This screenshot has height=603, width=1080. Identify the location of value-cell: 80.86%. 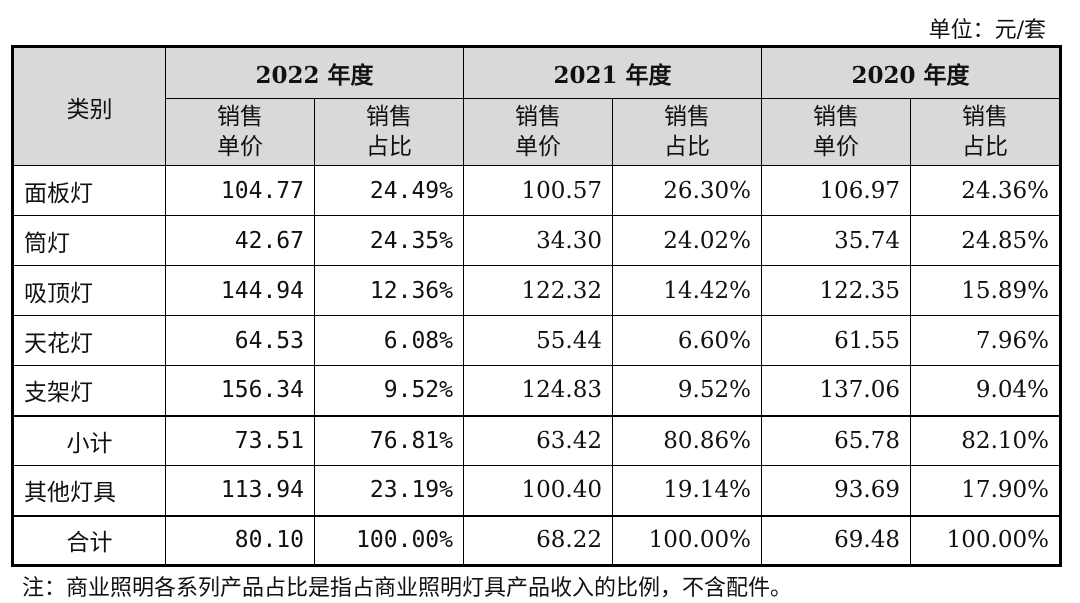
(687, 440).